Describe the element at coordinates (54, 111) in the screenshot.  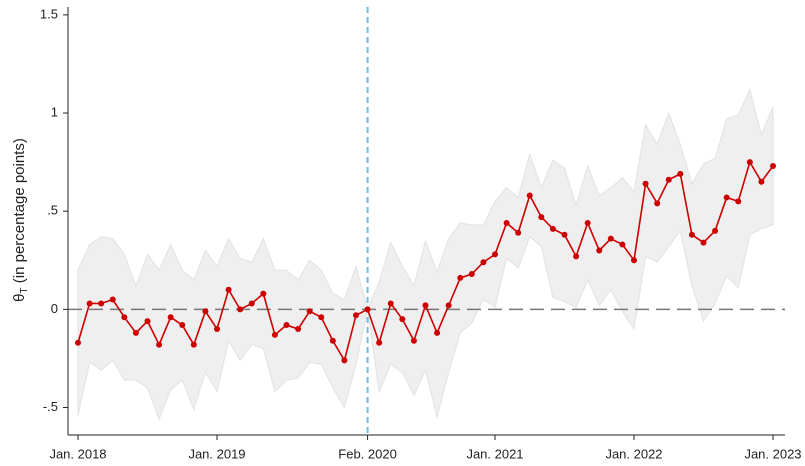
I see `y-tick-label: 1` at that location.